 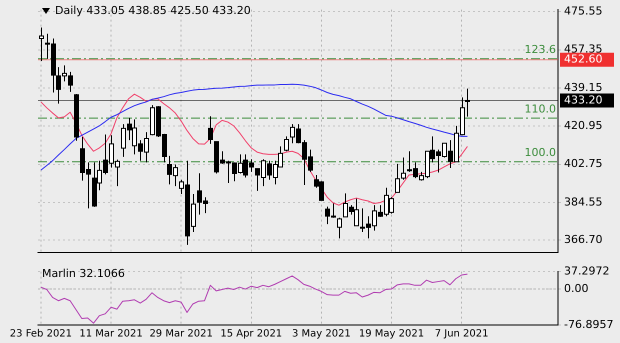 What do you see at coordinates (583, 239) in the screenshot?
I see `y-tick-label: 366.70` at bounding box center [583, 239].